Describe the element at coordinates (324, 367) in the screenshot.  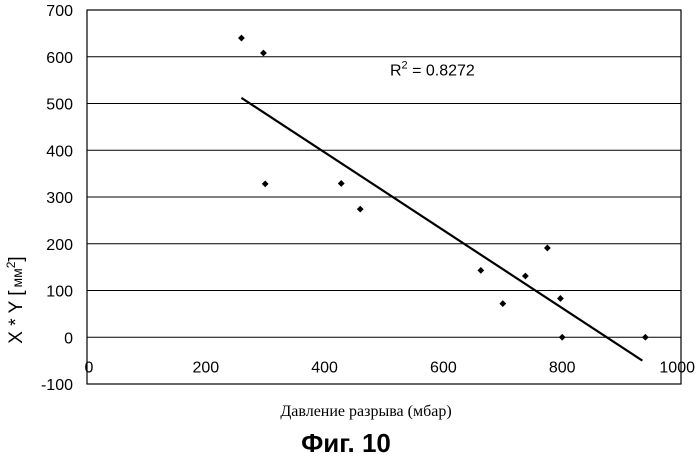
I see `x-tick-label: 400` at that location.